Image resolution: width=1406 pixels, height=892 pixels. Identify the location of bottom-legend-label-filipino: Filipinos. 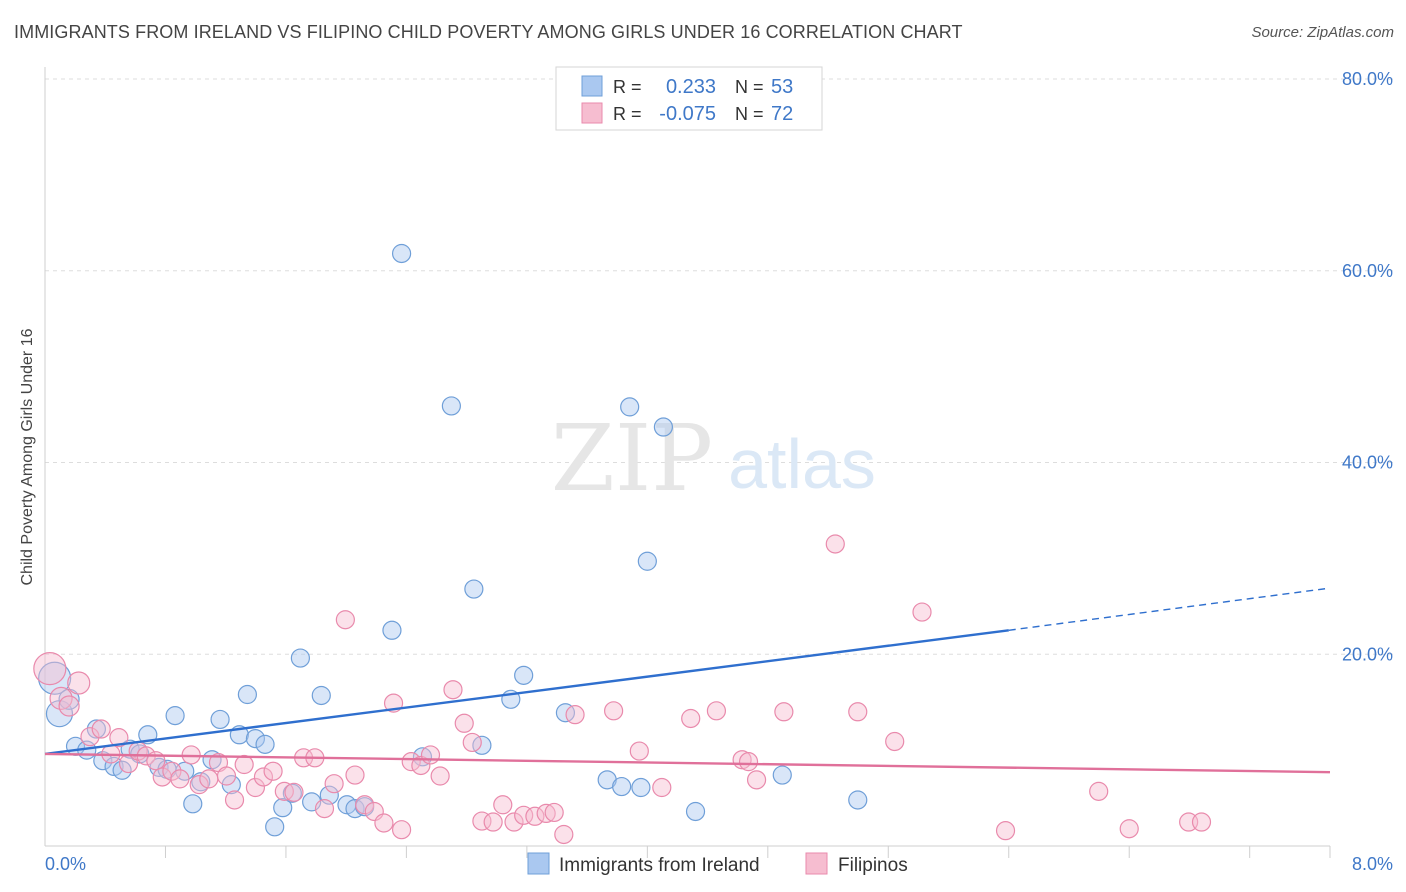
(873, 865).